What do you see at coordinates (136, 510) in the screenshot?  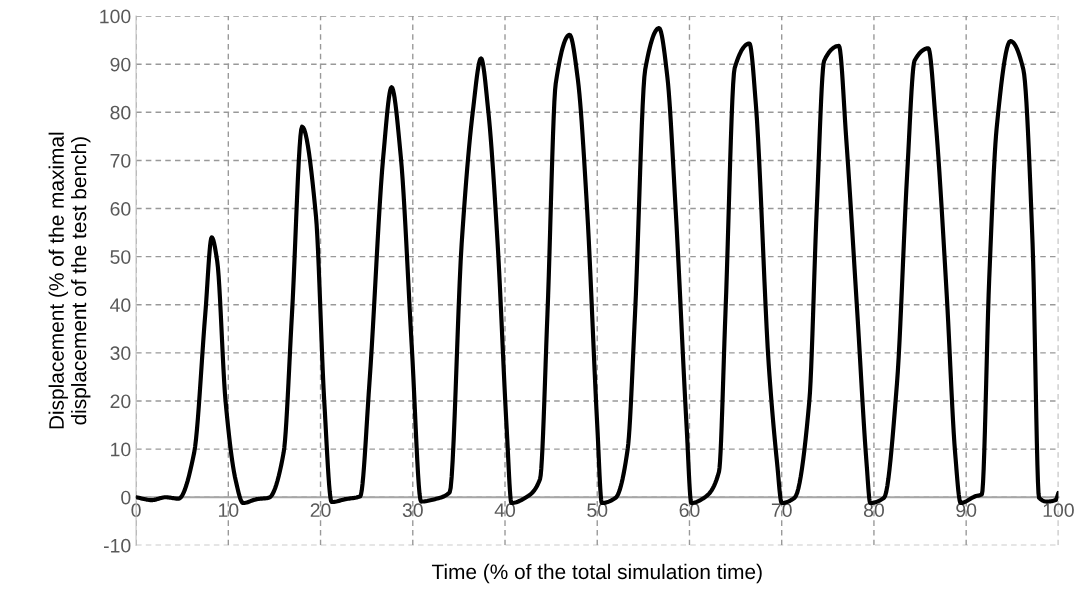 I see `x-tick-label: 0` at bounding box center [136, 510].